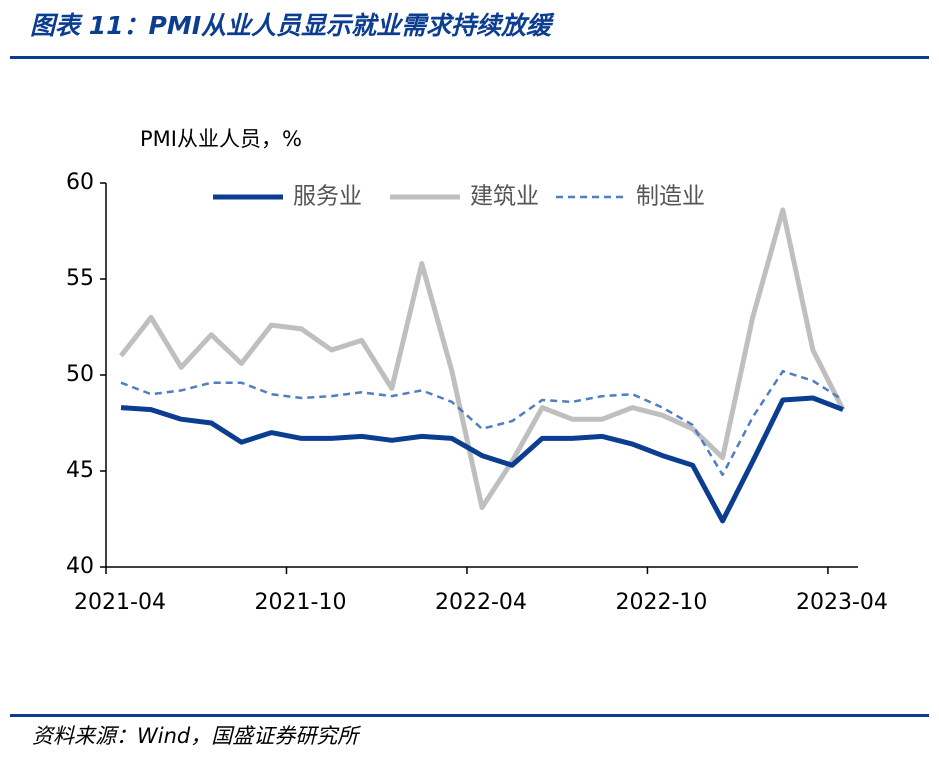 The height and width of the screenshot is (758, 939). I want to click on source-rule, so click(469, 715).